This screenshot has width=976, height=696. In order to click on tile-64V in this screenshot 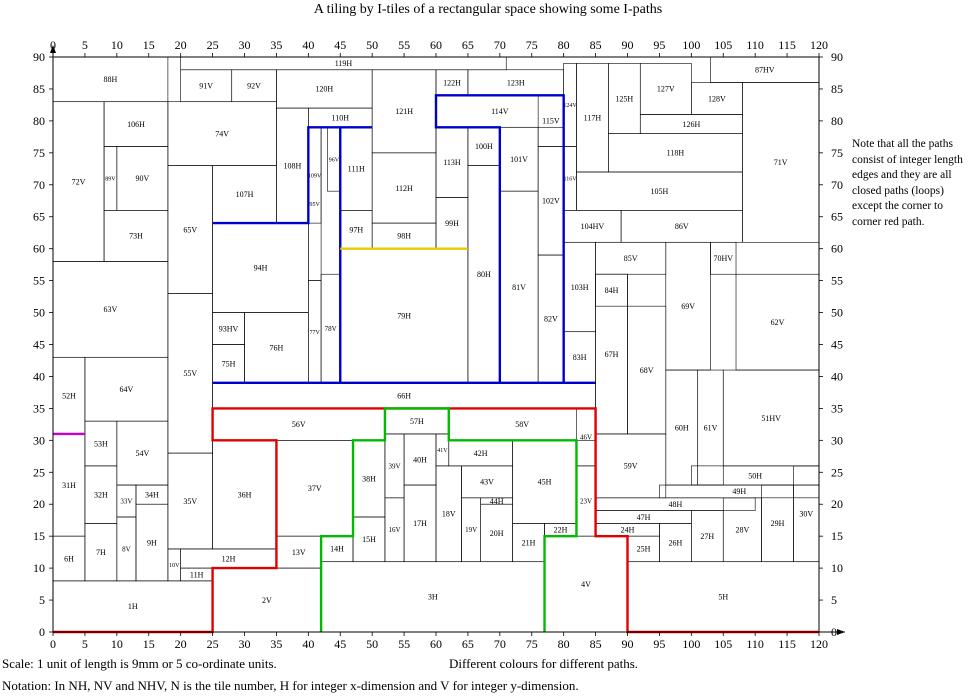, I will do `click(126, 389)`.